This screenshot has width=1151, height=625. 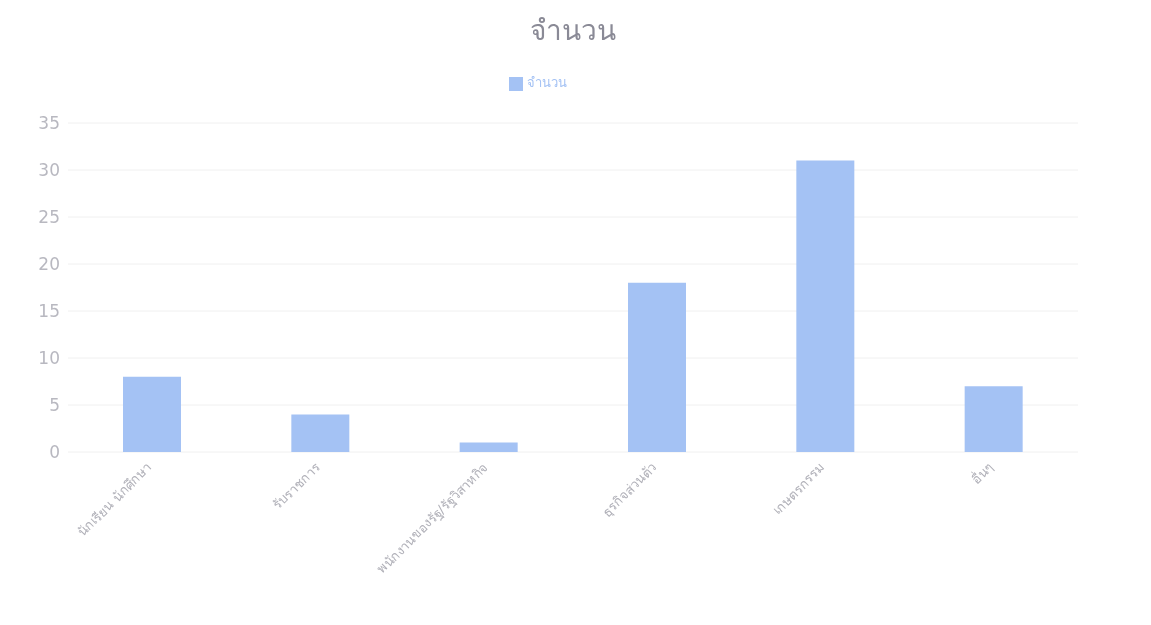 What do you see at coordinates (49, 358) in the screenshot?
I see `y-tick-label: 10` at bounding box center [49, 358].